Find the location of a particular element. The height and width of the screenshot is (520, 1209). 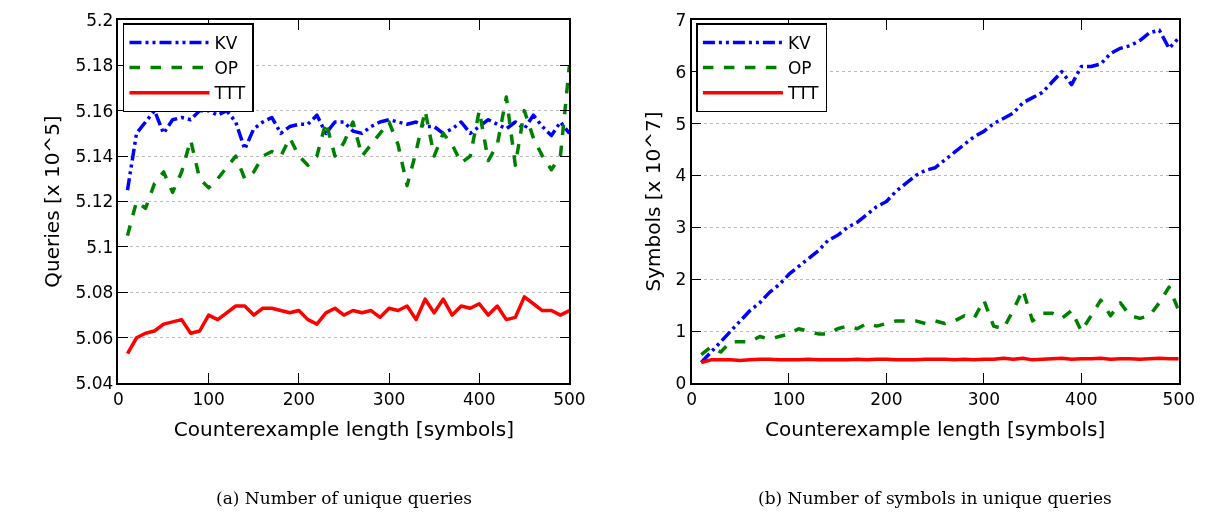

y-axis-title: Symbols [x 10^7] is located at coordinates (652, 201).